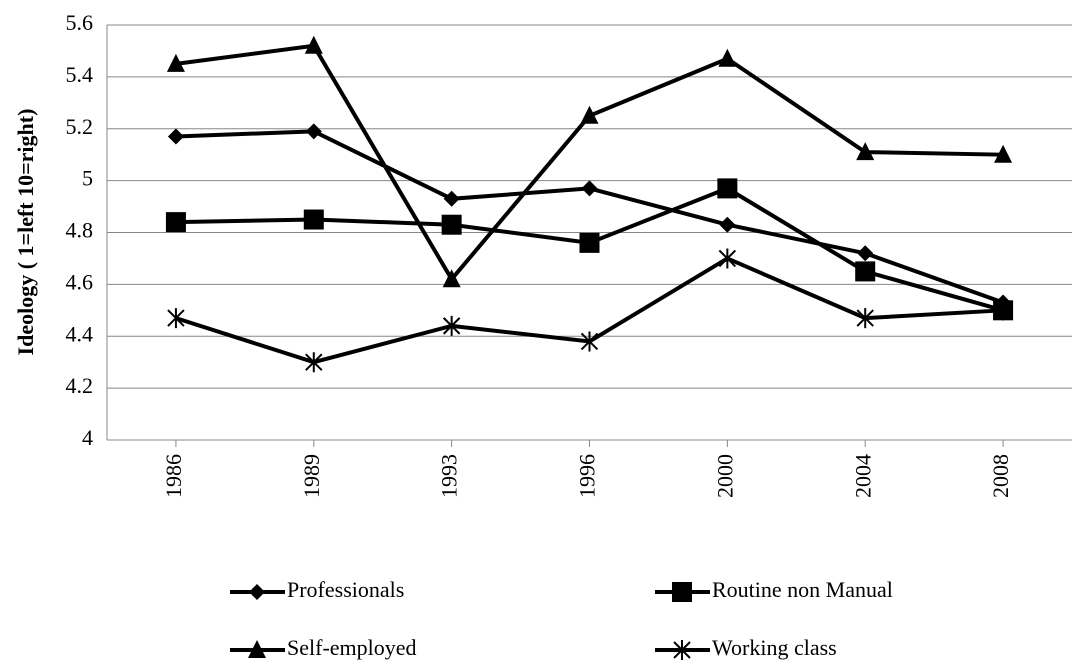 This screenshot has width=1082, height=664. I want to click on legend-label: Routine non Manual, so click(802, 589).